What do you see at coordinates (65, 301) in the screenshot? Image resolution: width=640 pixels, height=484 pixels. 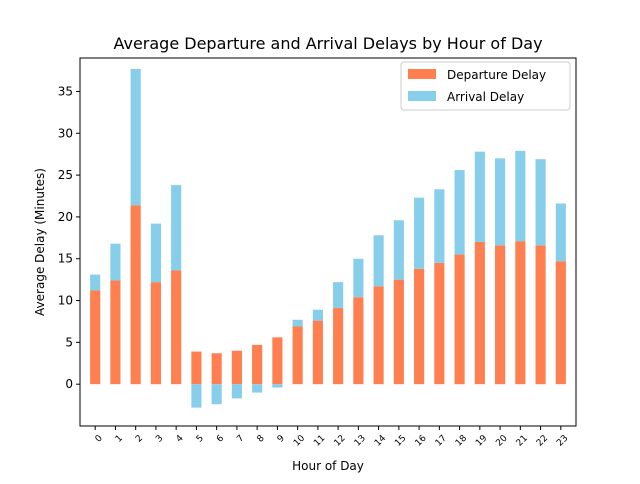 I see `y-tick-label: 10` at bounding box center [65, 301].